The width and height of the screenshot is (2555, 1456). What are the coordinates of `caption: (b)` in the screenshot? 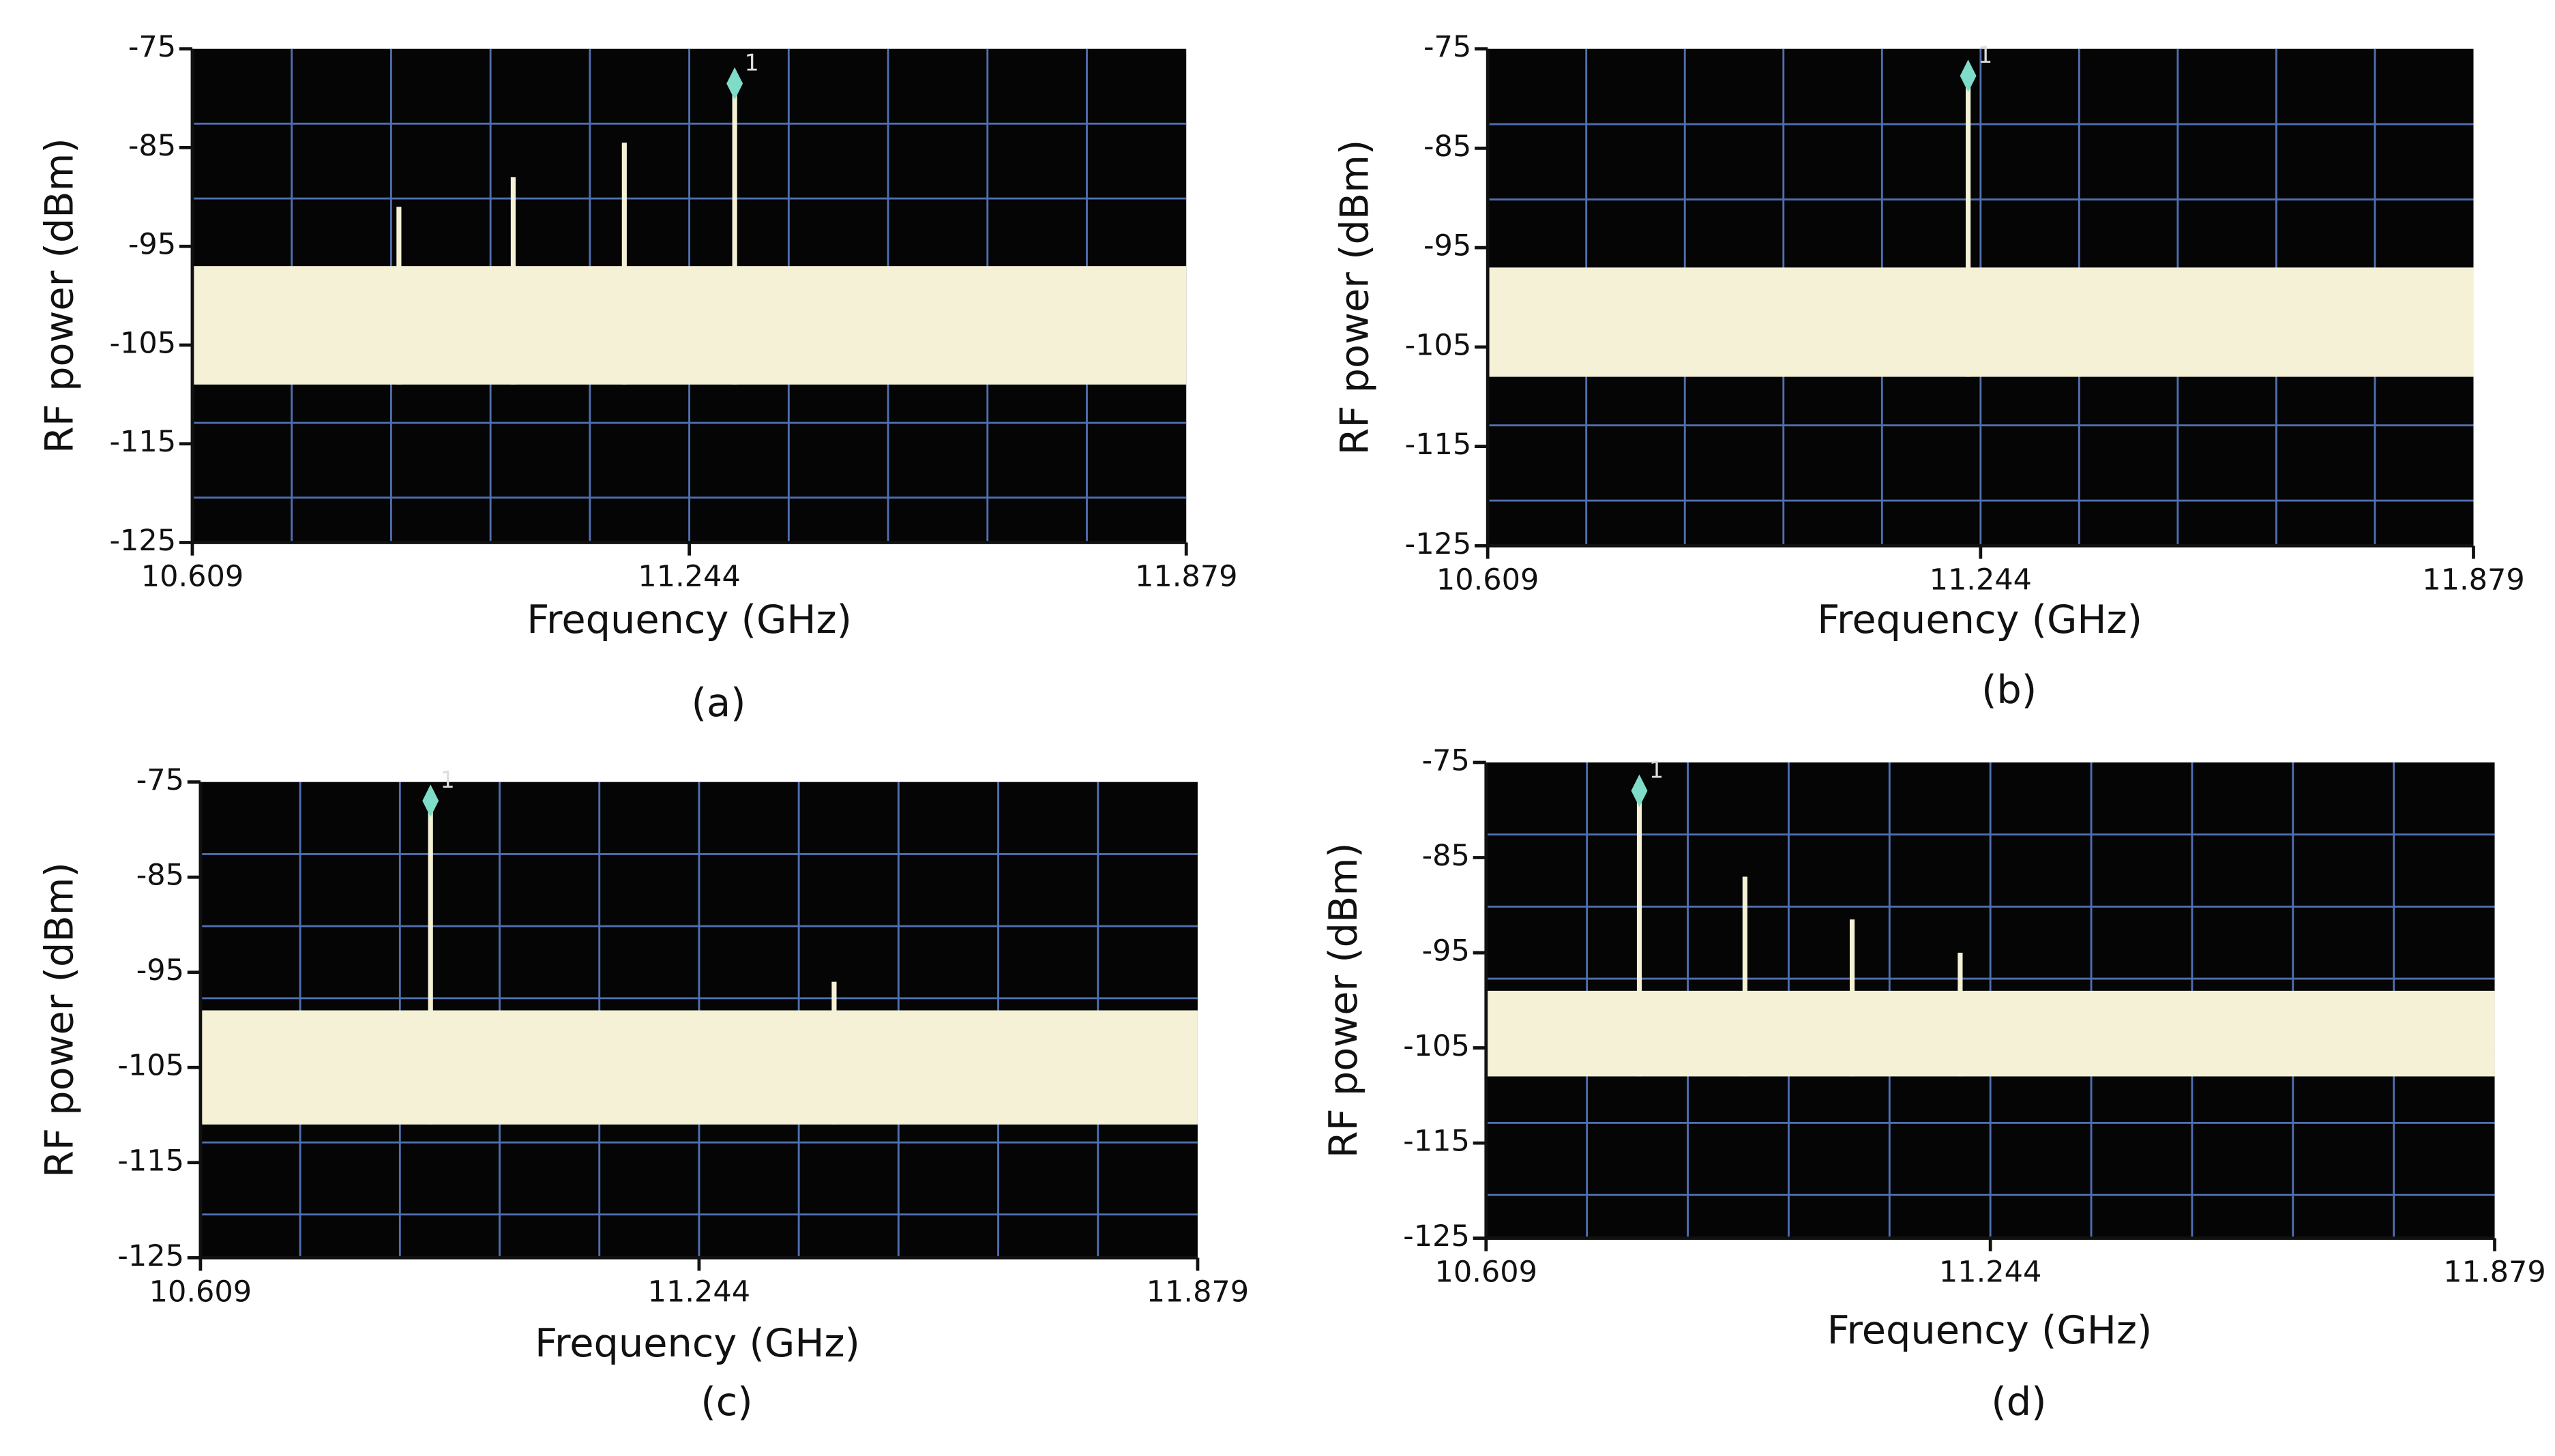 It's located at (2009, 690).